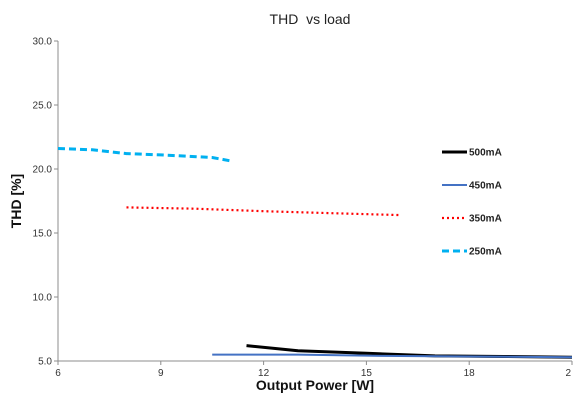 The width and height of the screenshot is (575, 396). Describe the element at coordinates (43, 234) in the screenshot. I see `y-tick-label: 15.0` at that location.